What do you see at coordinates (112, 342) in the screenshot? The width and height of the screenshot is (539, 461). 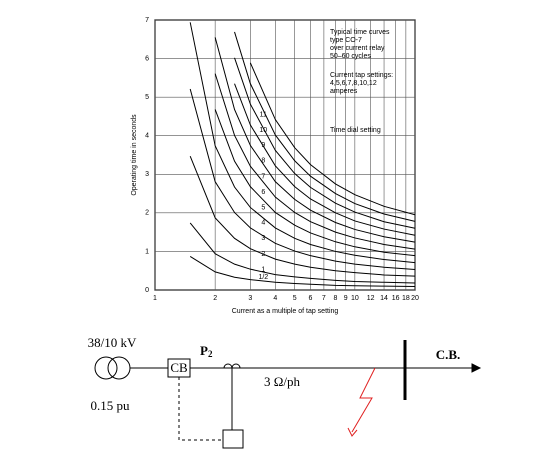 I see `transformer-label: 38/10 kV` at bounding box center [112, 342].